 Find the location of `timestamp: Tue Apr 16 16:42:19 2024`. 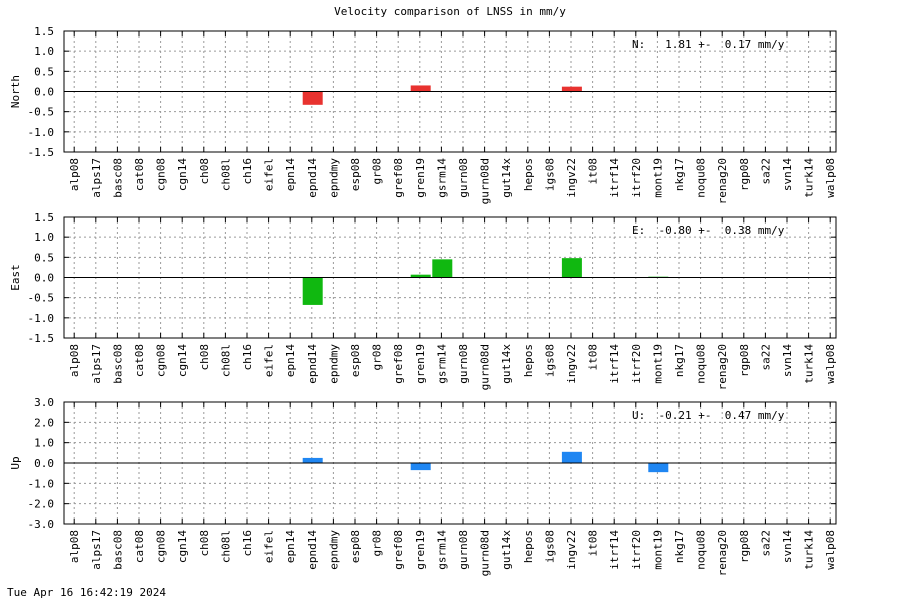

timestamp: Tue Apr 16 16:42:19 2024 is located at coordinates (86, 592).